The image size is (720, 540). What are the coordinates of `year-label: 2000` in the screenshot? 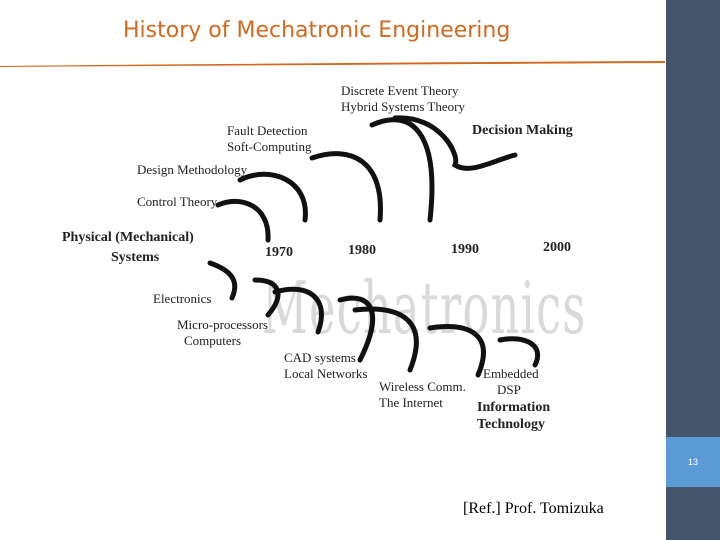 It's located at (557, 247).